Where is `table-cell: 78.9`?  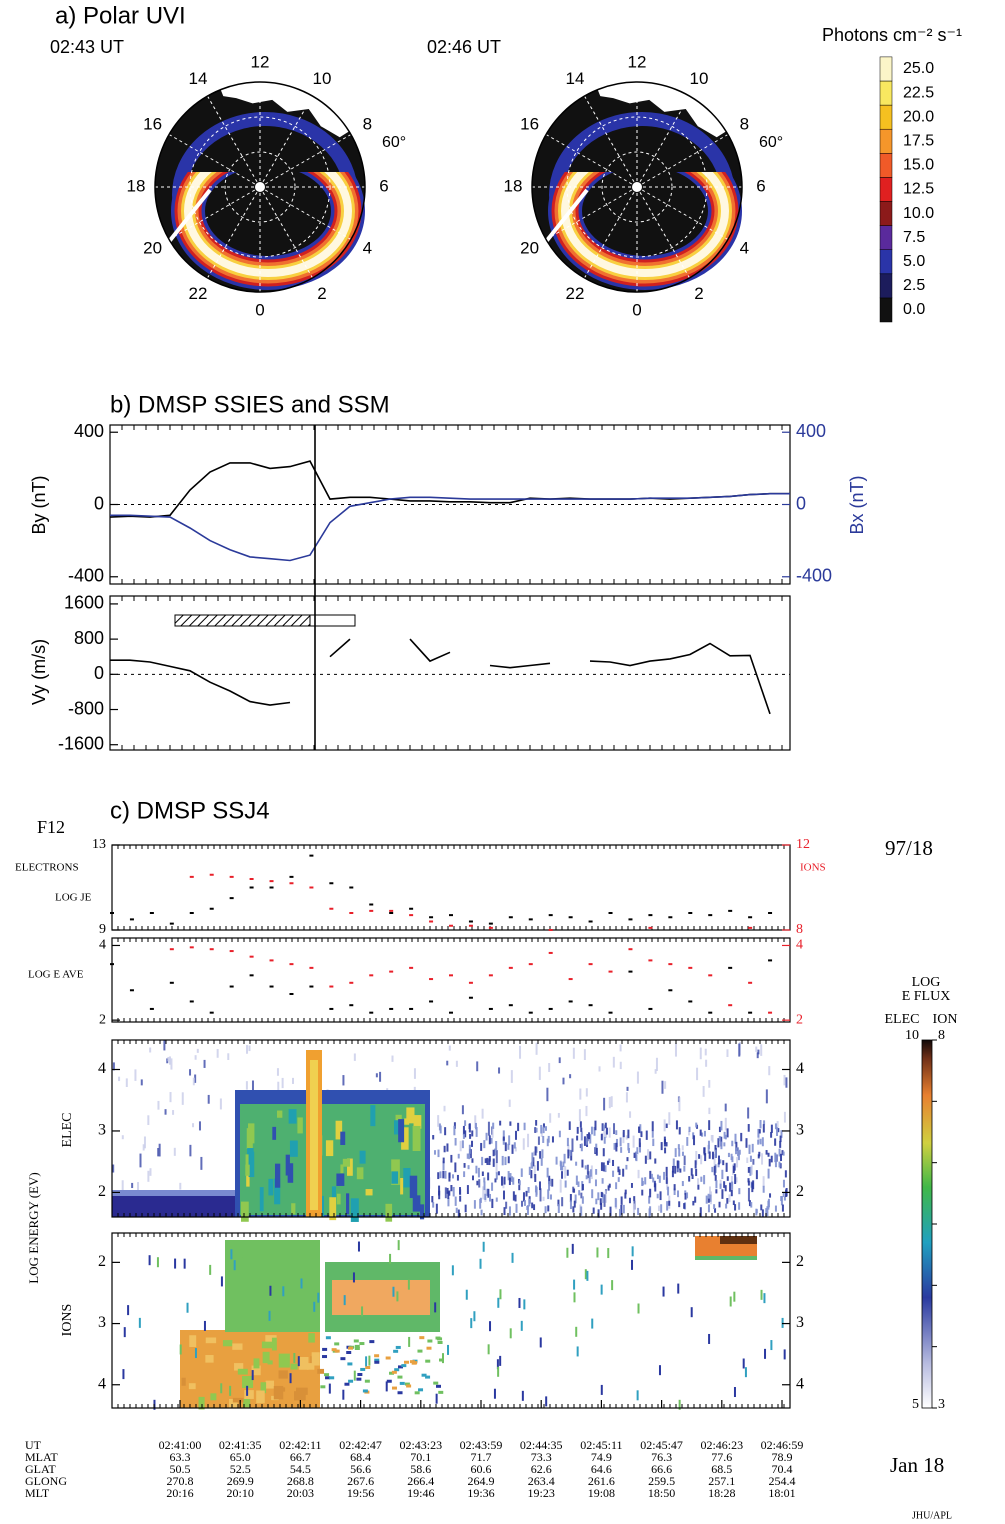
table-cell: 78.9 is located at coordinates (782, 1457).